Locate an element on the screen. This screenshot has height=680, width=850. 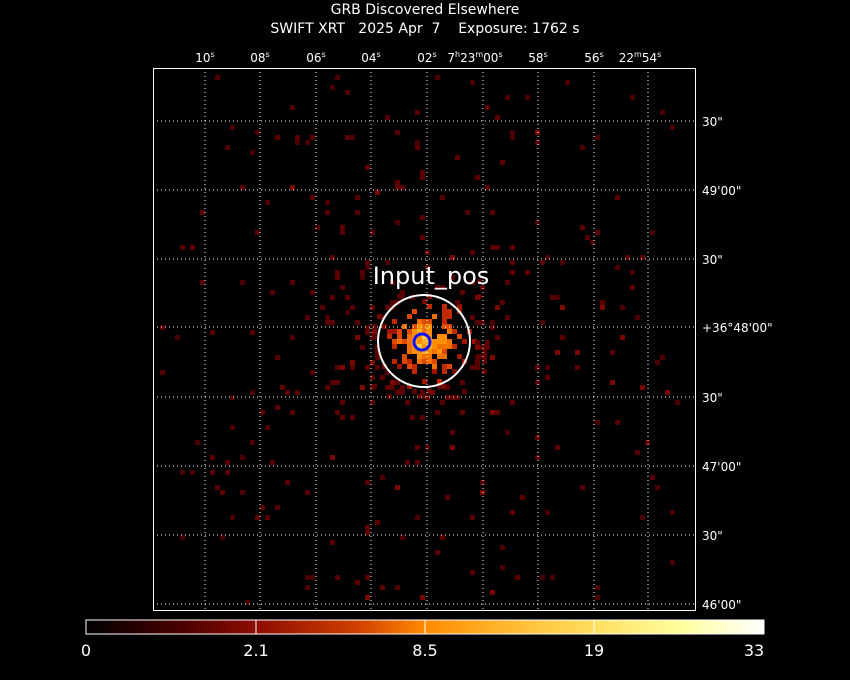
colorbar-label: 8.5 is located at coordinates (424, 650).